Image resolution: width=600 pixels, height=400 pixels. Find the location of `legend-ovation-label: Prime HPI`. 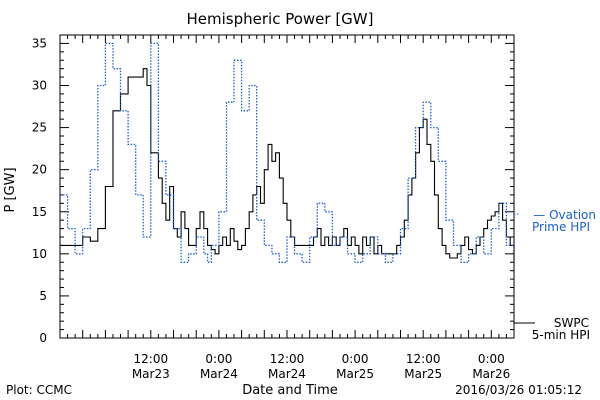

legend-ovation-label: Prime HPI is located at coordinates (561, 227).